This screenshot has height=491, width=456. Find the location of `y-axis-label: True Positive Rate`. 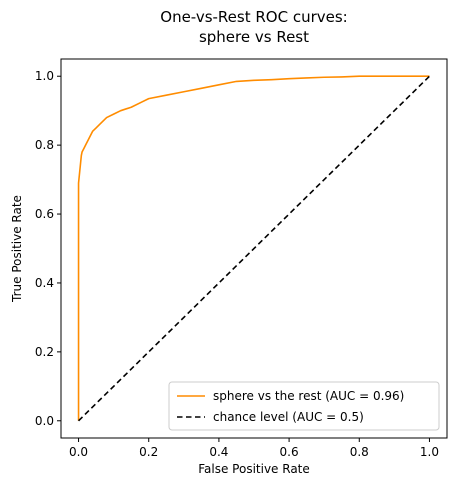

y-axis-label: True Positive Rate is located at coordinates (17, 249).